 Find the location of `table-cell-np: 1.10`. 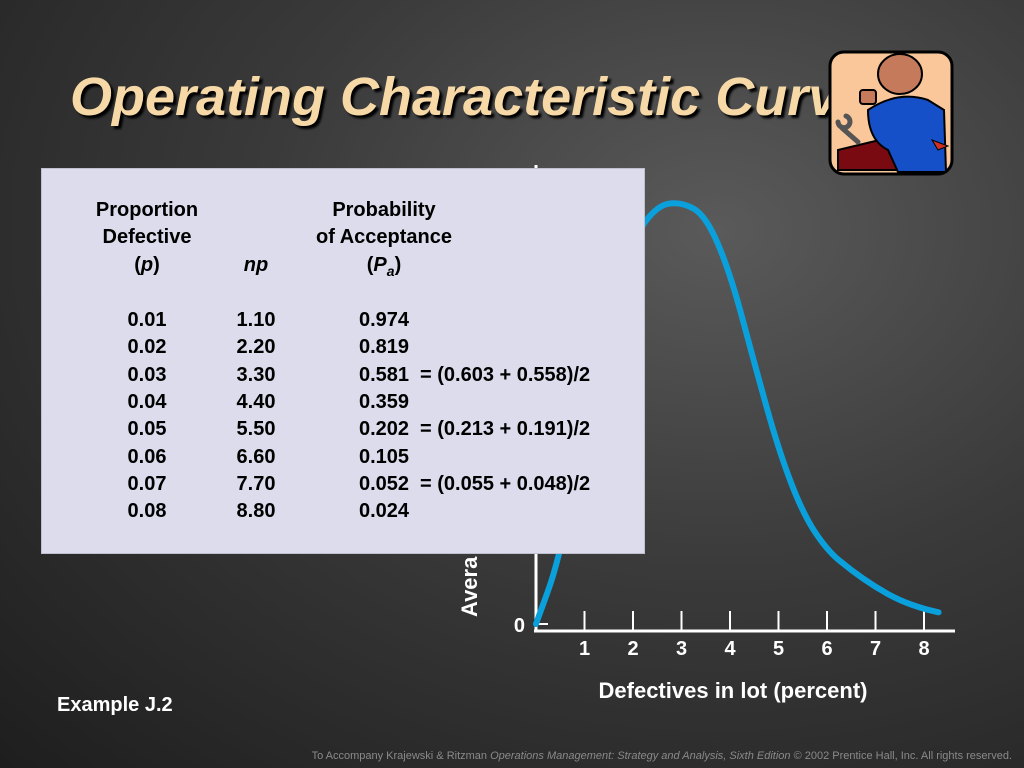

table-cell-np: 1.10 is located at coordinates (256, 320).